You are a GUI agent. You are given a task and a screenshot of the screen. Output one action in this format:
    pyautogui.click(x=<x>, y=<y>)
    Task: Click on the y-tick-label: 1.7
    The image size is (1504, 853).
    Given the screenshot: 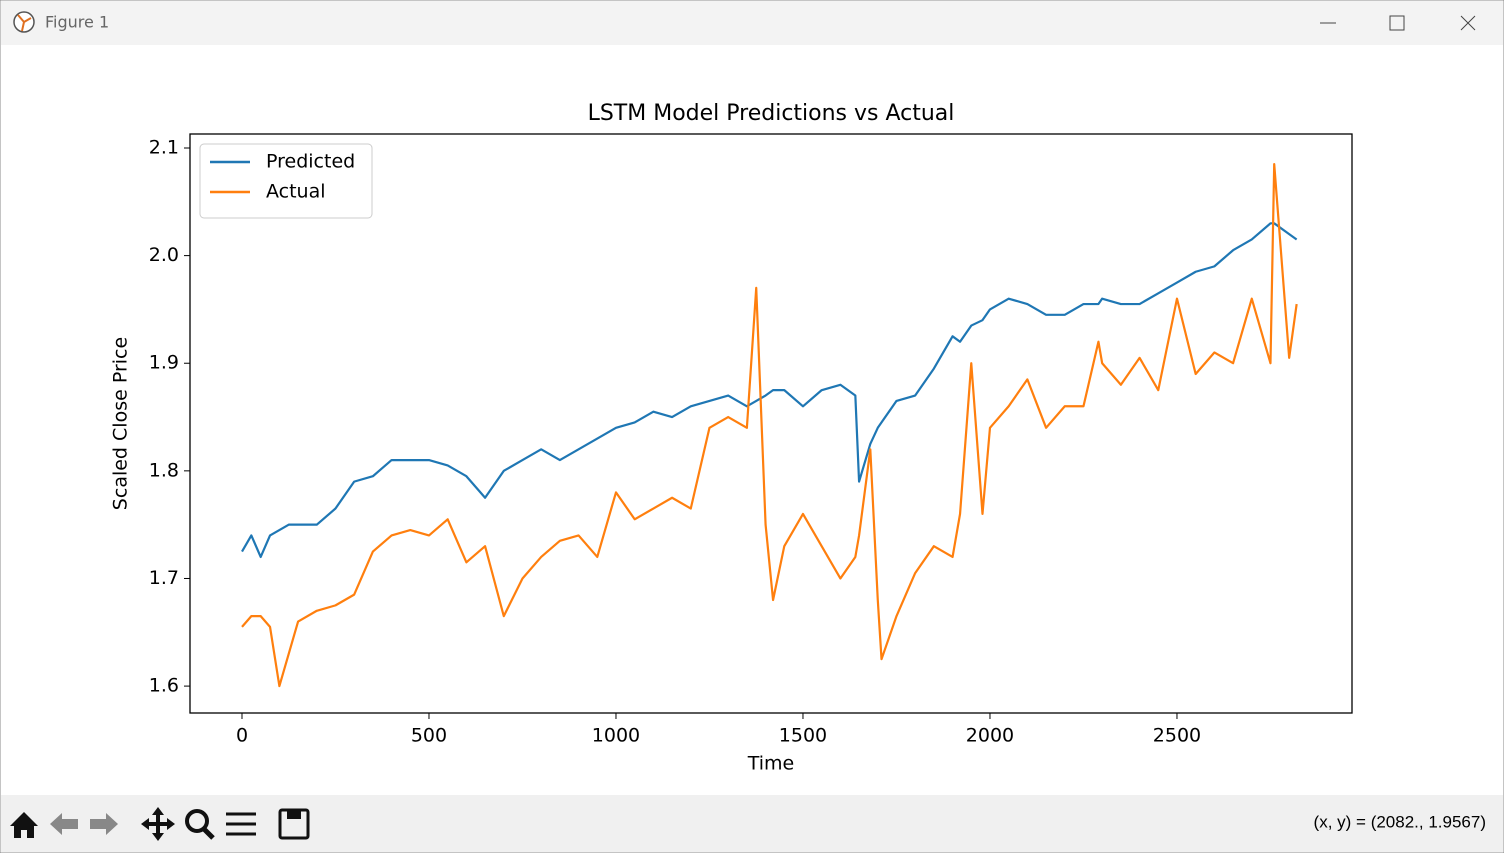 What is the action you would take?
    pyautogui.click(x=164, y=578)
    